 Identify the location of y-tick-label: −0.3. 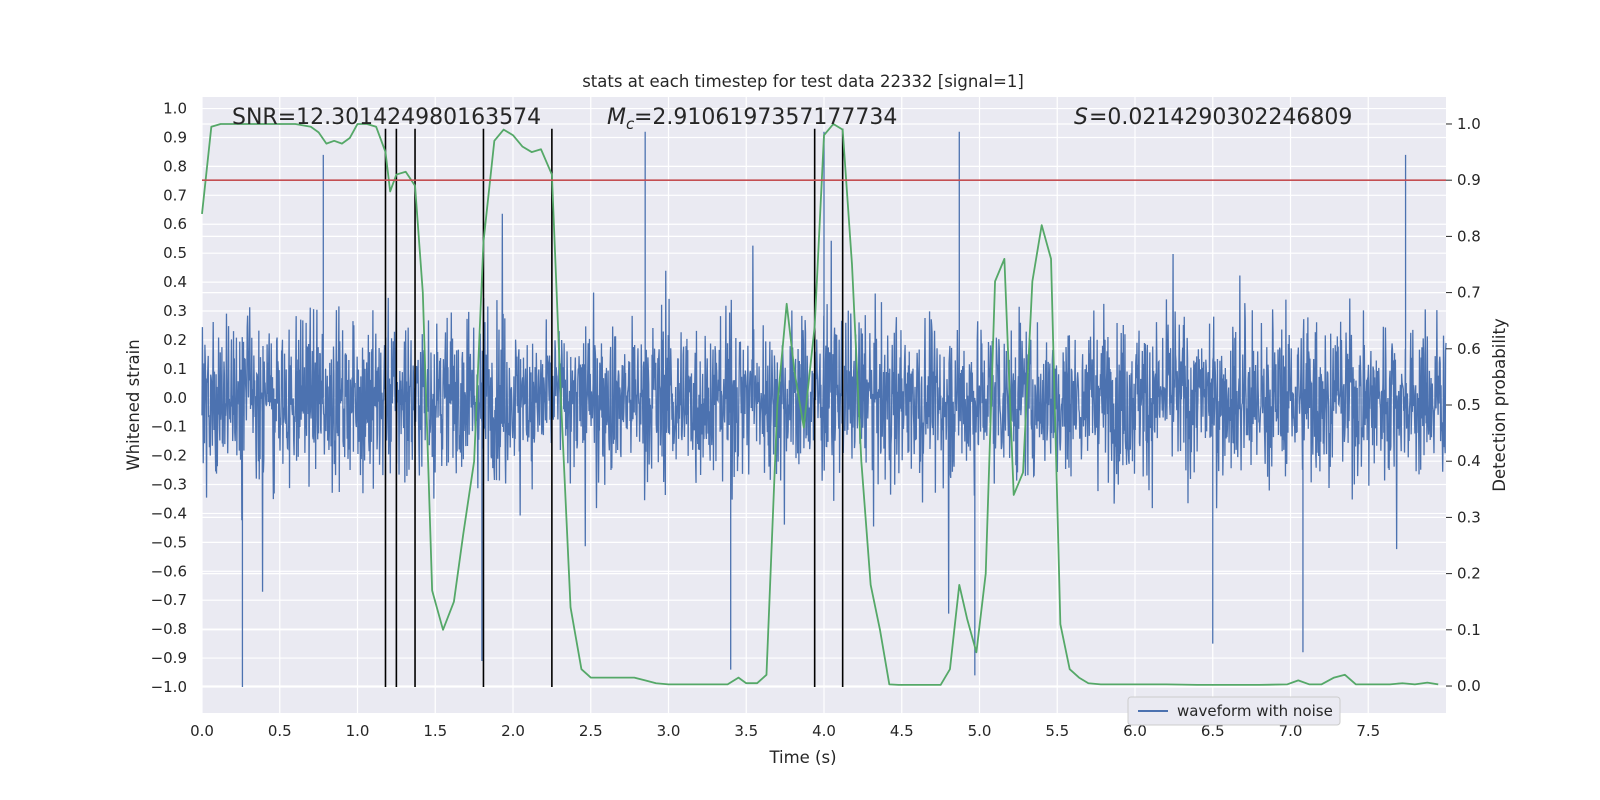
(169, 485).